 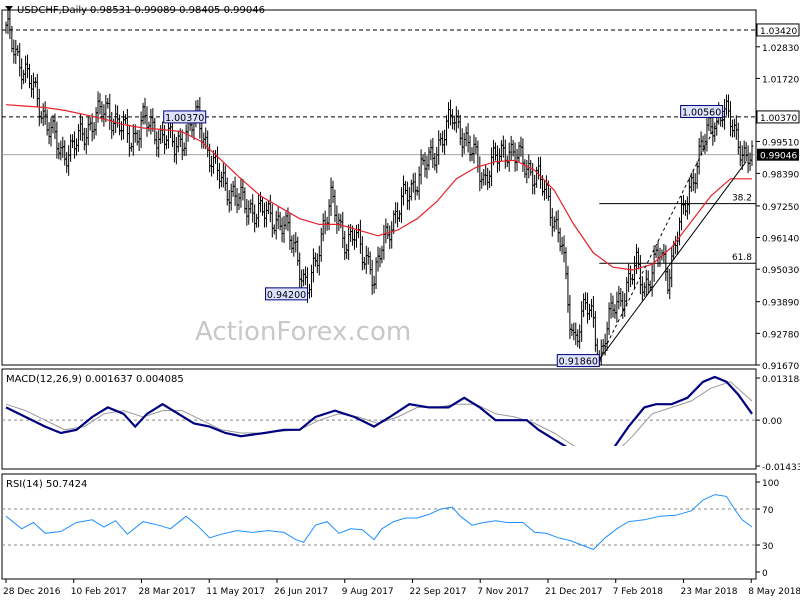 I want to click on date-tick-label: 21 Dec 2017, so click(x=574, y=592).